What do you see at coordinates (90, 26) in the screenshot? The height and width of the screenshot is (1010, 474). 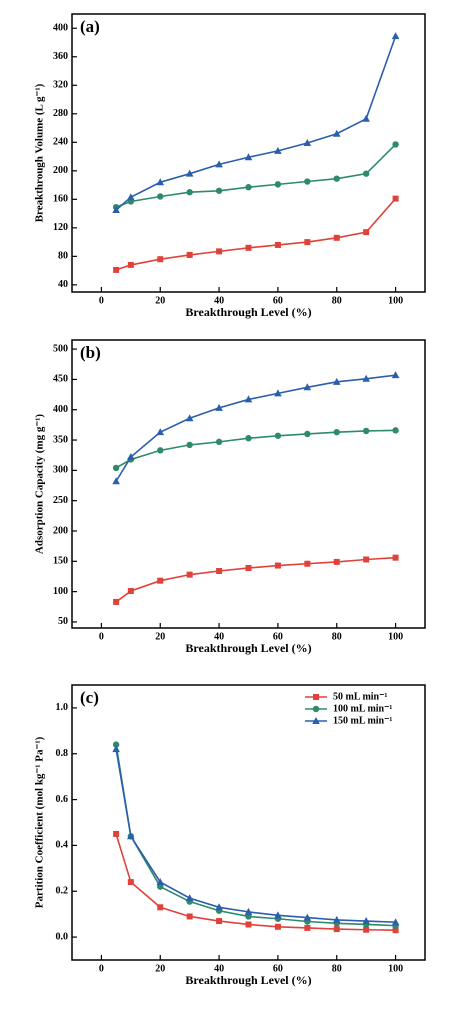 I see `panel-label: (a)` at bounding box center [90, 26].